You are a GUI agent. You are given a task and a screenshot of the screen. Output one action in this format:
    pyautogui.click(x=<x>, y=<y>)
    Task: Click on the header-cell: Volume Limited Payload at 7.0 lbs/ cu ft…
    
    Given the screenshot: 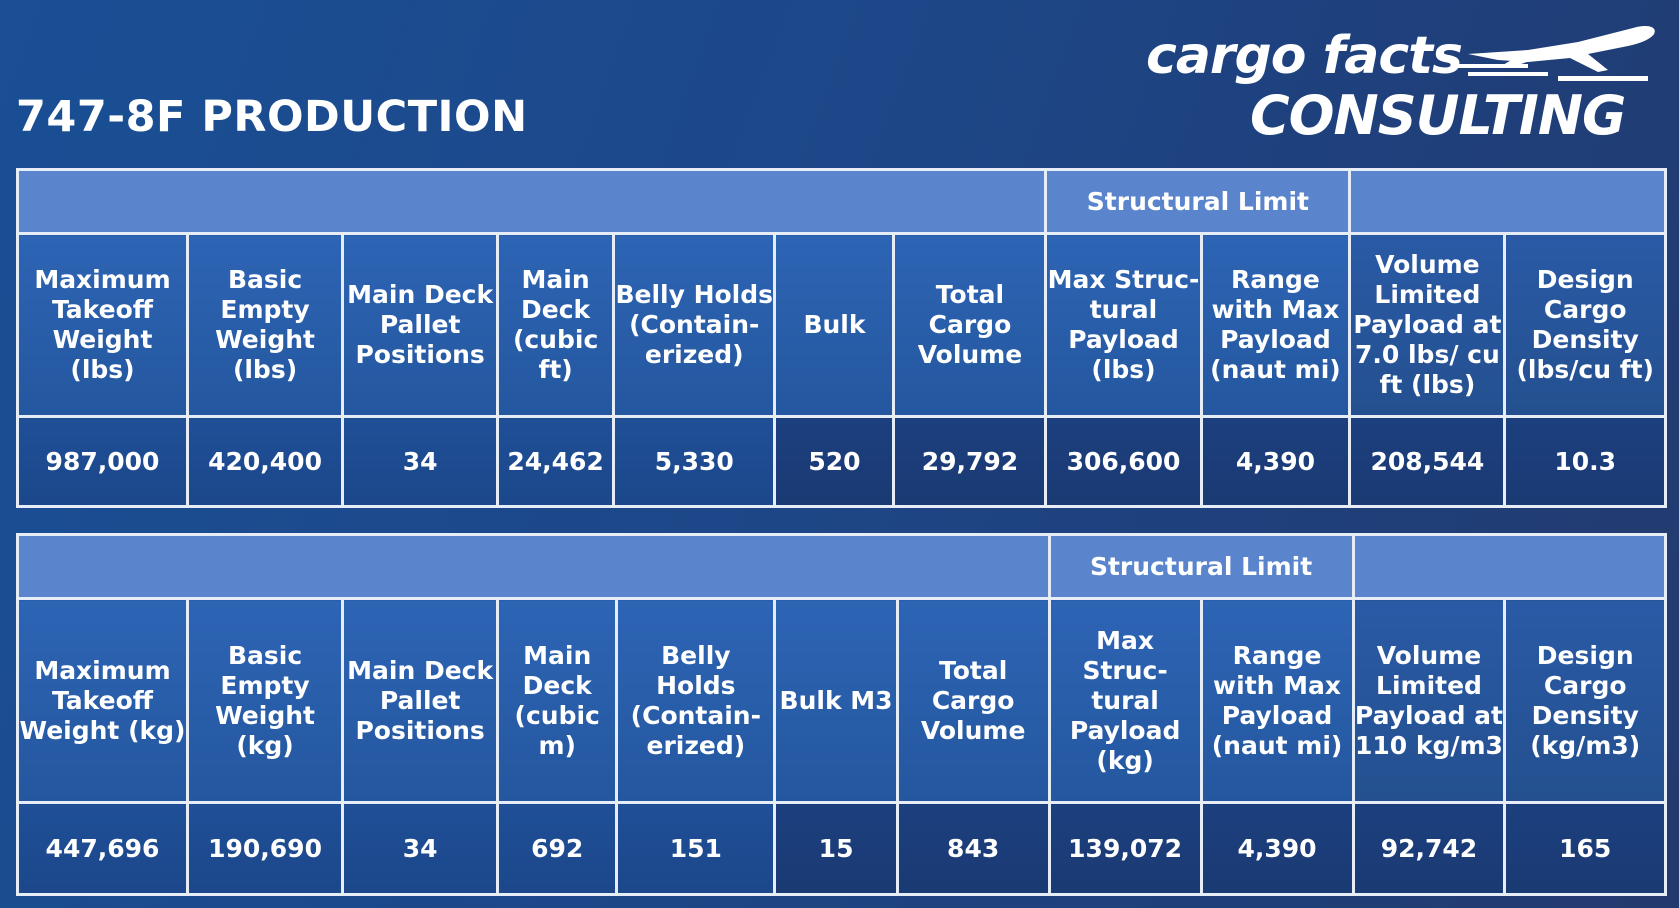 What is the action you would take?
    pyautogui.click(x=1427, y=325)
    